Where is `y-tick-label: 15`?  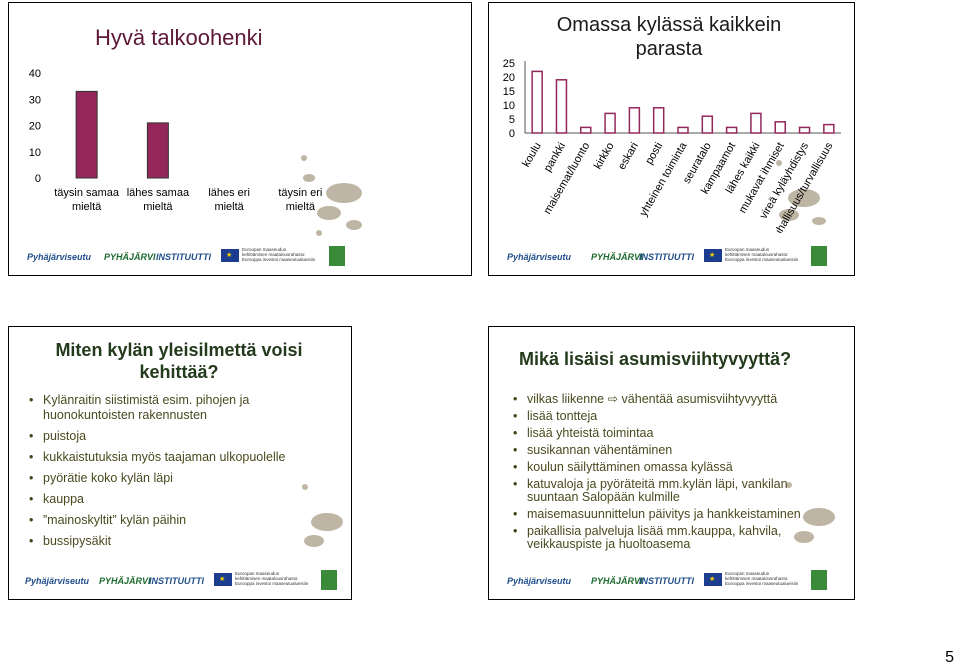 y-tick-label: 15 is located at coordinates (509, 92).